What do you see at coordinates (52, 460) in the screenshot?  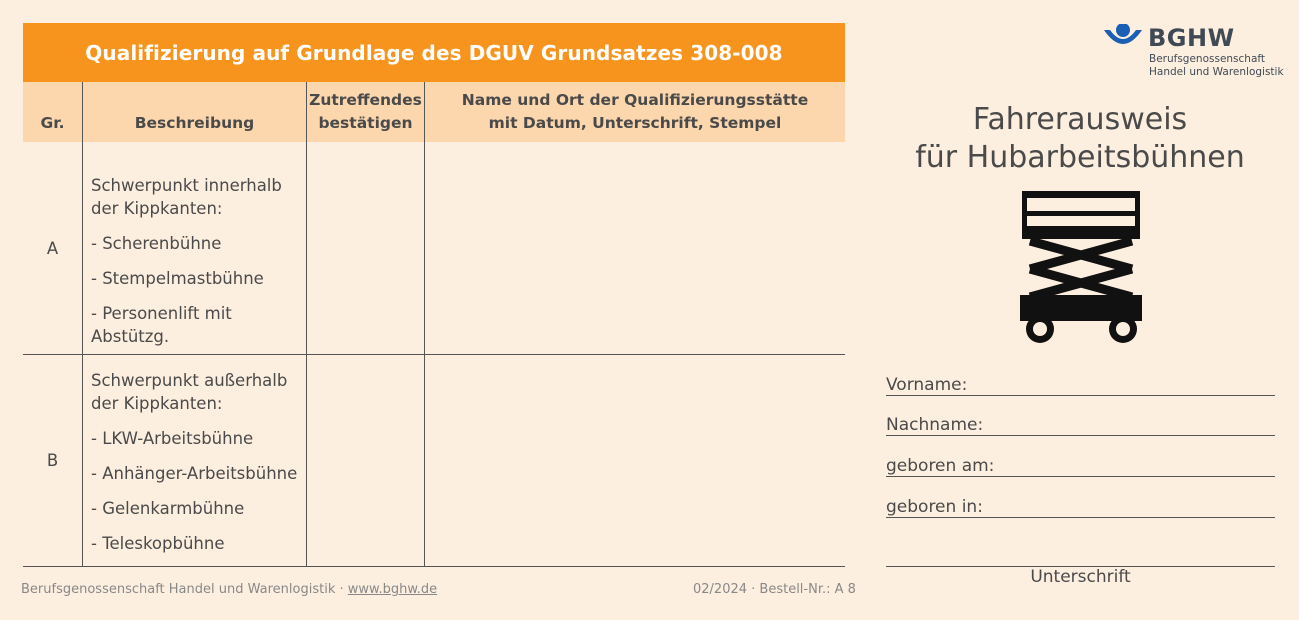 I see `row-group-label: B` at bounding box center [52, 460].